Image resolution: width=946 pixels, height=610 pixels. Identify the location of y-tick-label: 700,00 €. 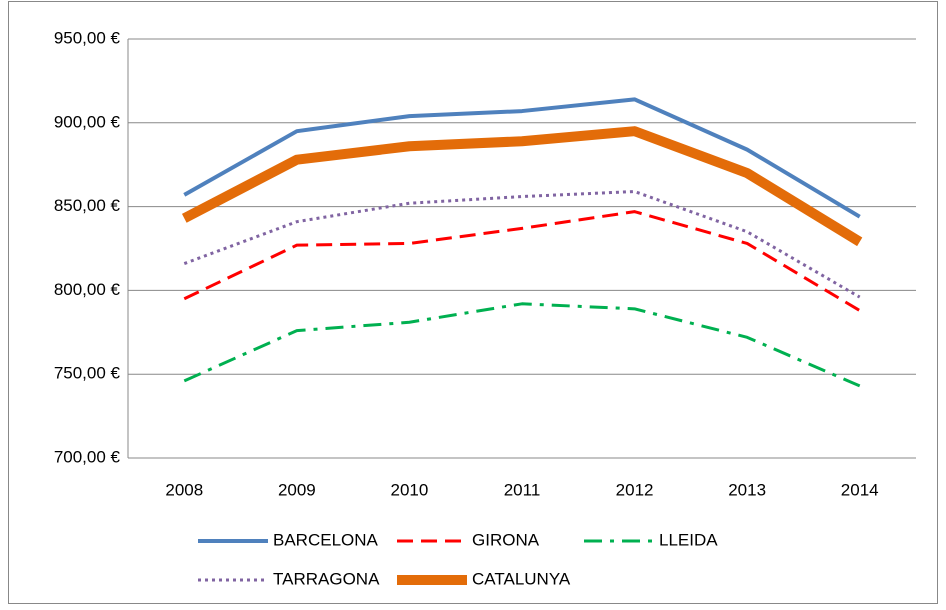
(87, 456).